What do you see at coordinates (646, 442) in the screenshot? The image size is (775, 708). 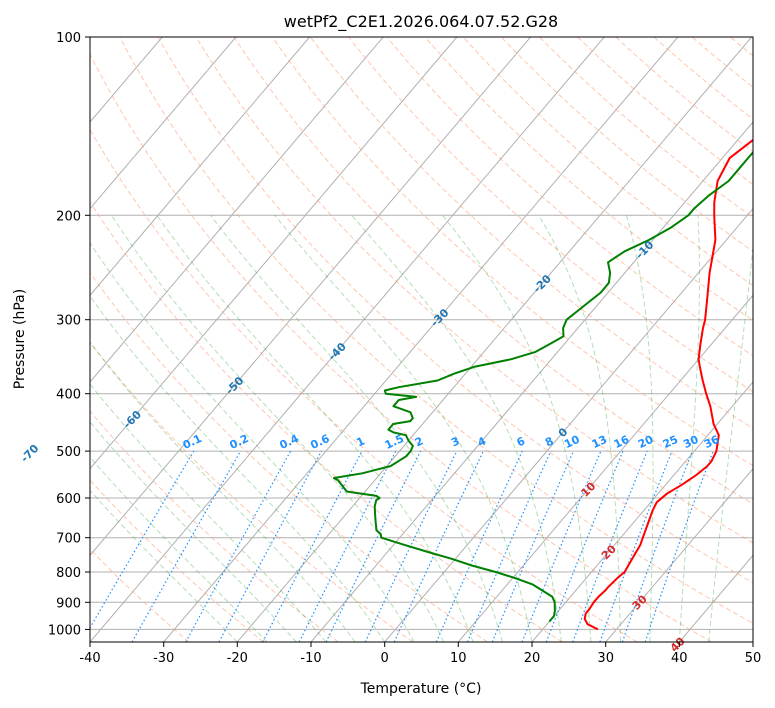 I see `mixing-ratio-label: 20` at bounding box center [646, 442].